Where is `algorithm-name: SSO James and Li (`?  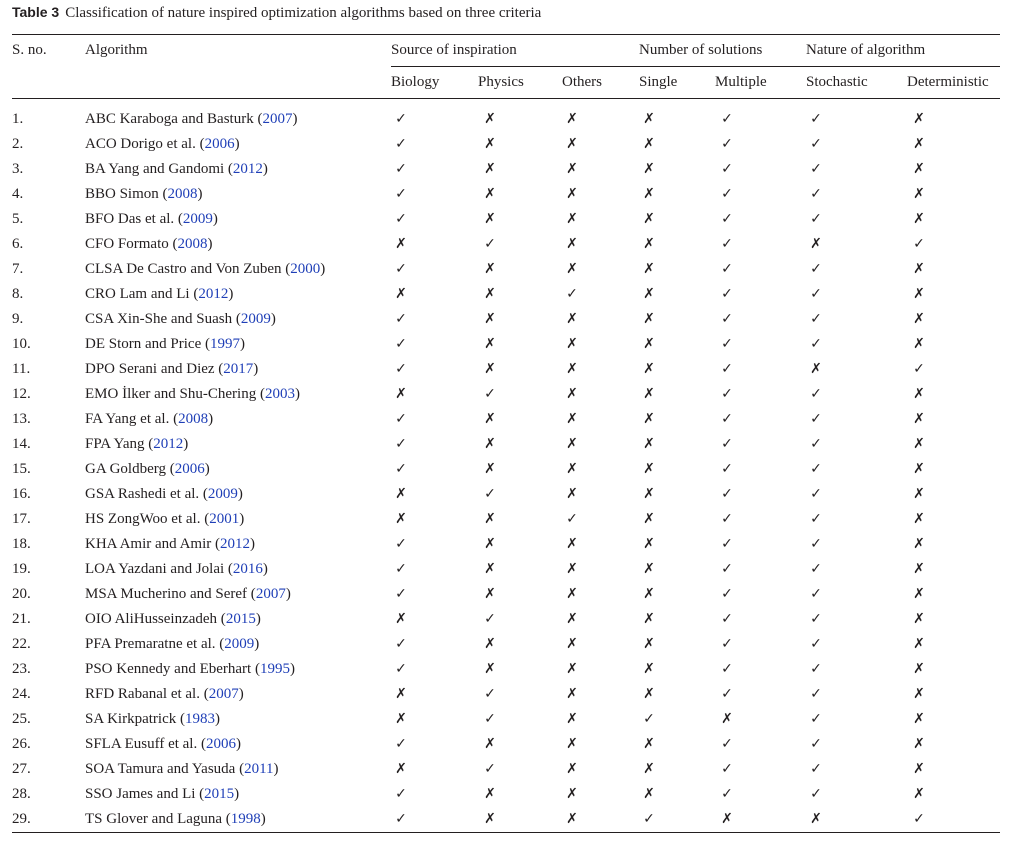
algorithm-name: SSO James and Li ( is located at coordinates (145, 794).